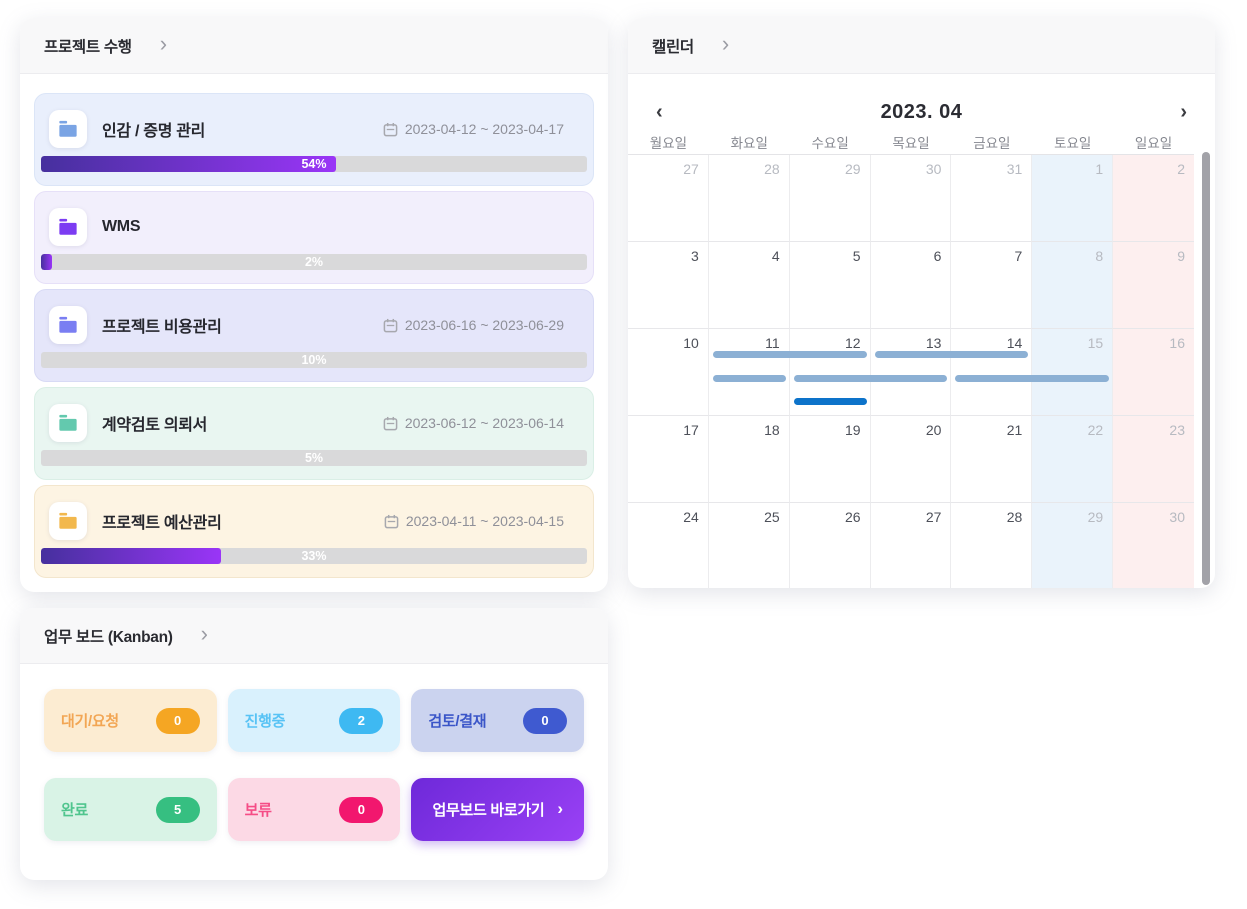  Describe the element at coordinates (1099, 169) in the screenshot. I see `calendar-day-number: 1` at that location.